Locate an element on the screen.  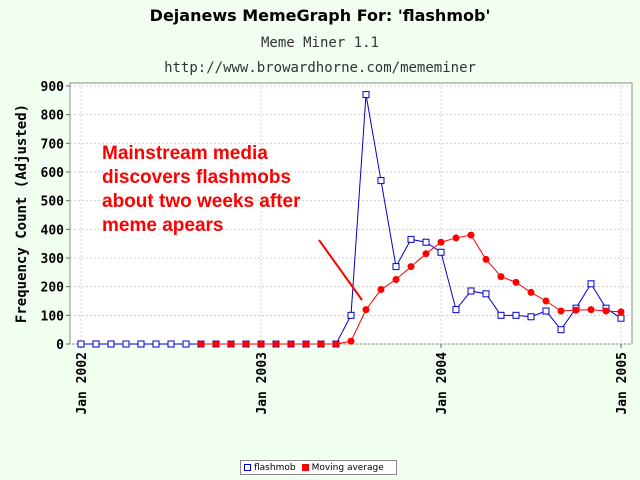
y-tick-label: 500 is located at coordinates (53, 202).